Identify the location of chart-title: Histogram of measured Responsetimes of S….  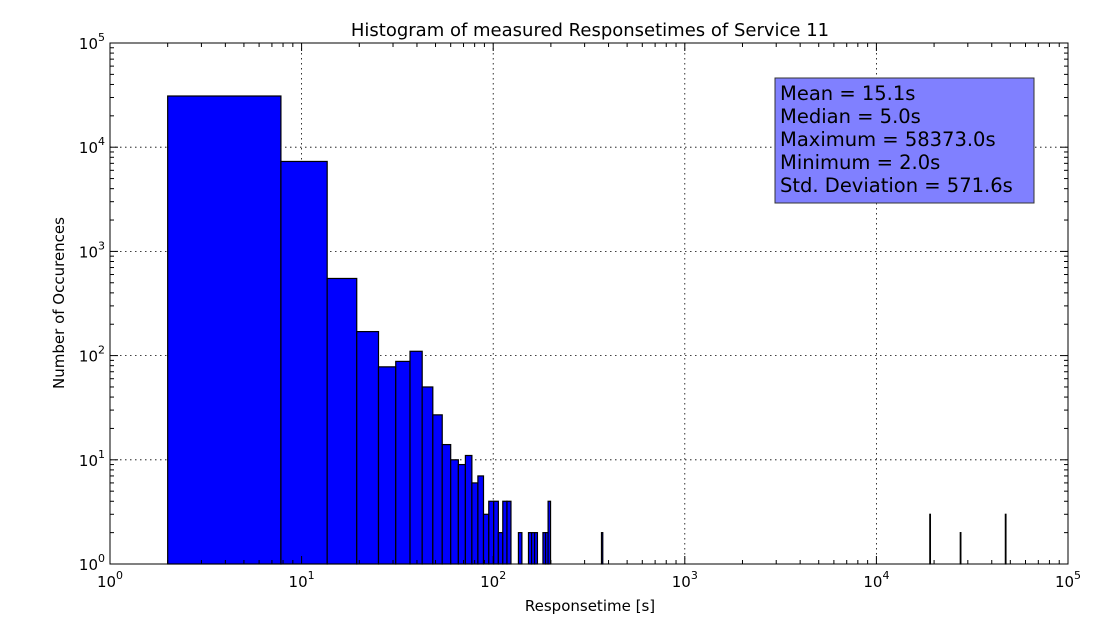
(590, 30).